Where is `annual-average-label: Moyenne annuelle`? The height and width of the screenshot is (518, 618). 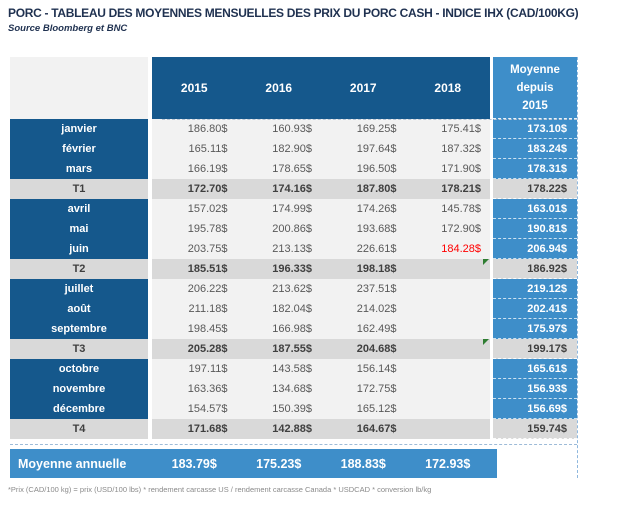
annual-average-label: Moyenne annuelle is located at coordinates (72, 463).